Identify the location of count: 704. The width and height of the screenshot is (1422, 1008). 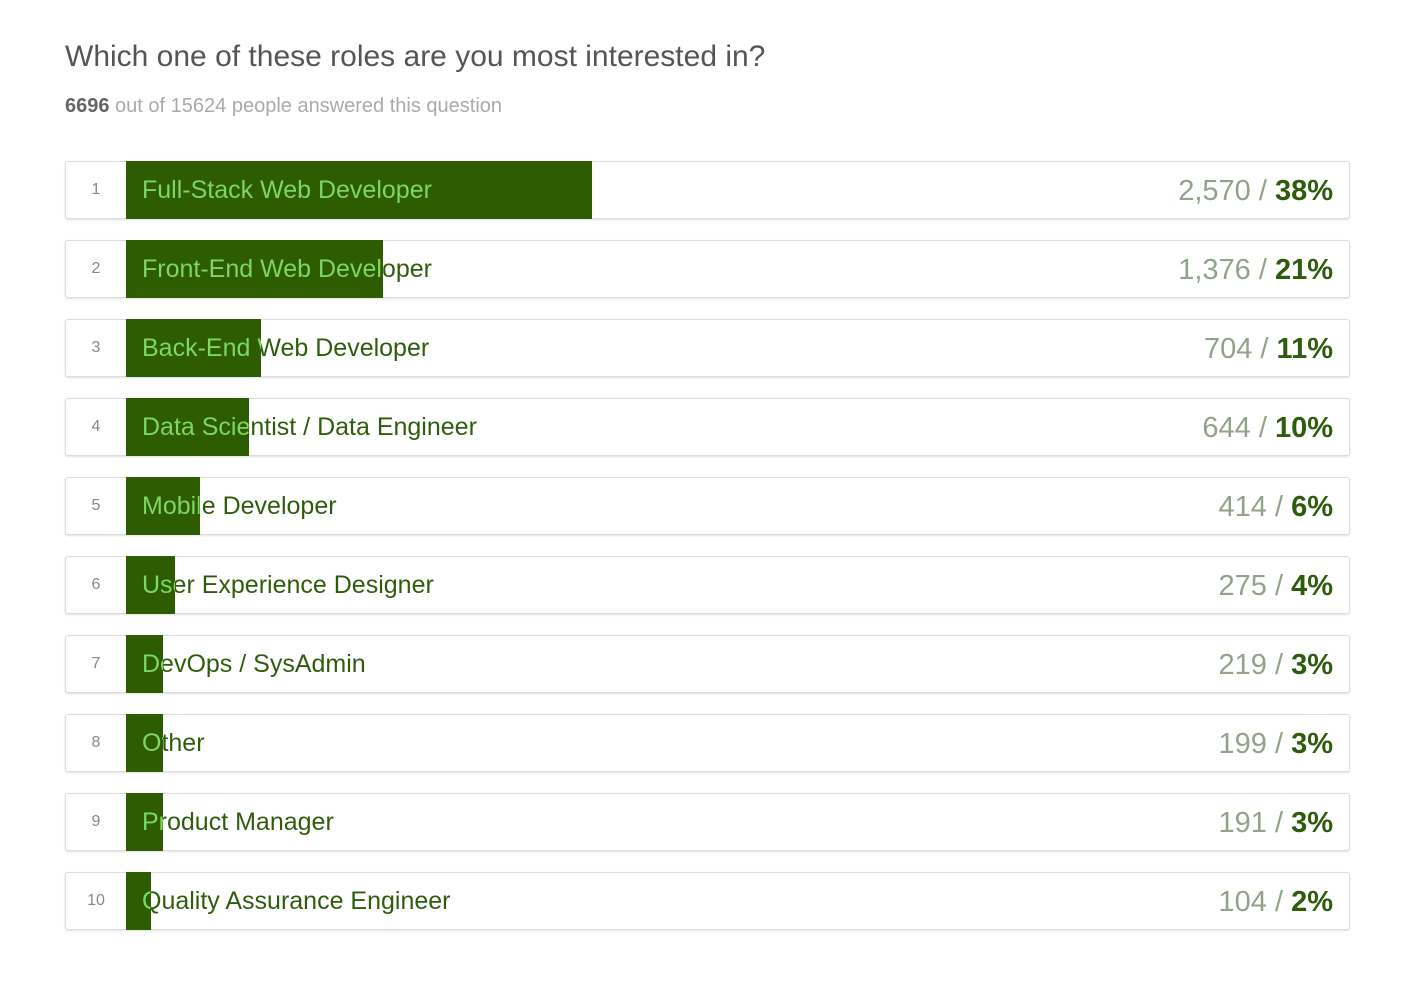
(1228, 349).